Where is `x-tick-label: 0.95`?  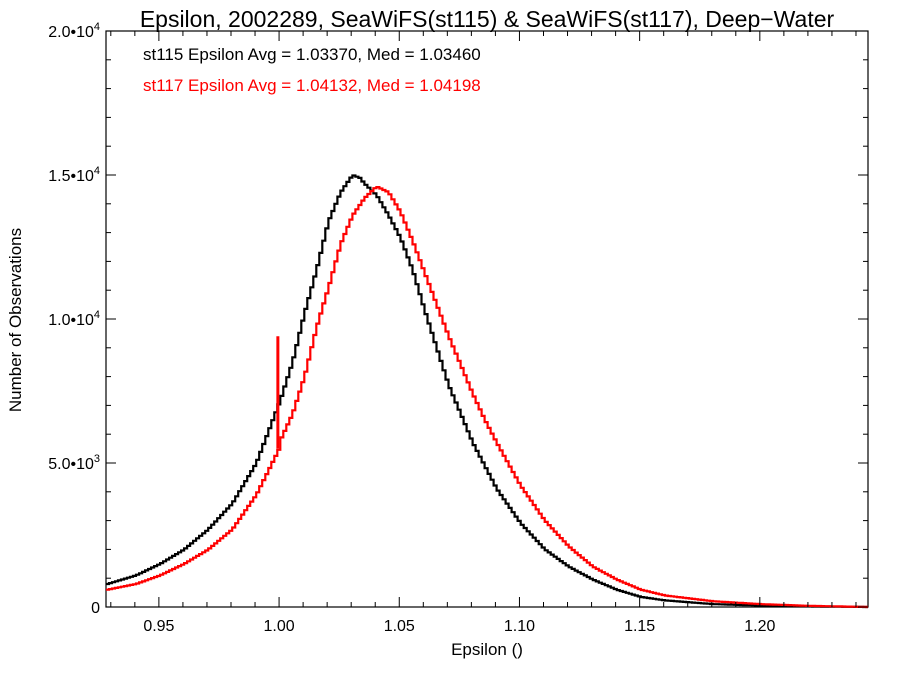
x-tick-label: 0.95 is located at coordinates (158, 626).